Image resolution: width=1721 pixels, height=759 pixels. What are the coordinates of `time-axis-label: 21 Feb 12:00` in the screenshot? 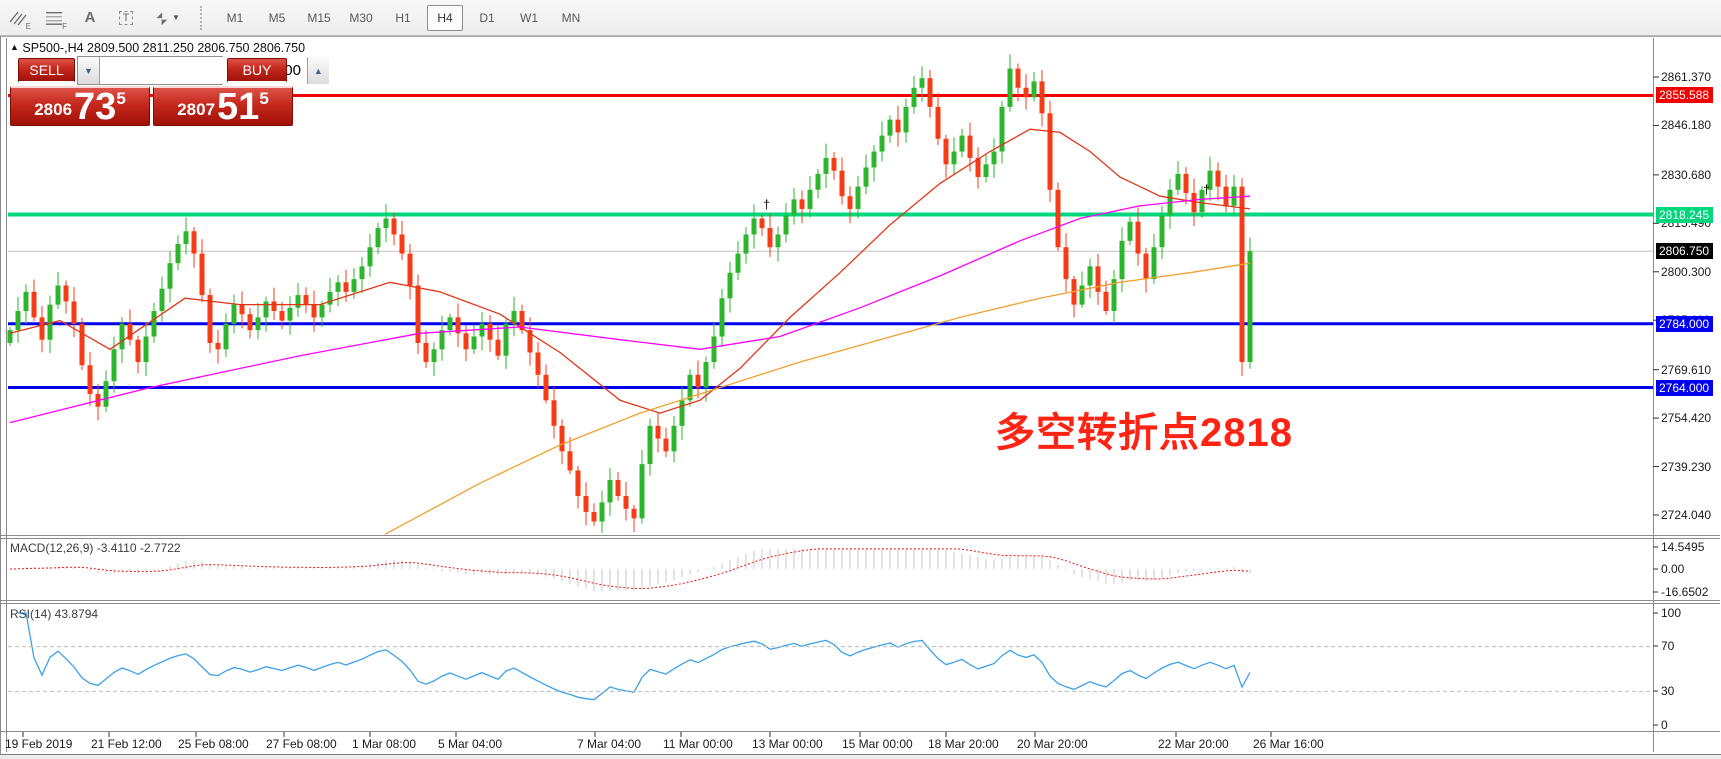 It's located at (126, 744).